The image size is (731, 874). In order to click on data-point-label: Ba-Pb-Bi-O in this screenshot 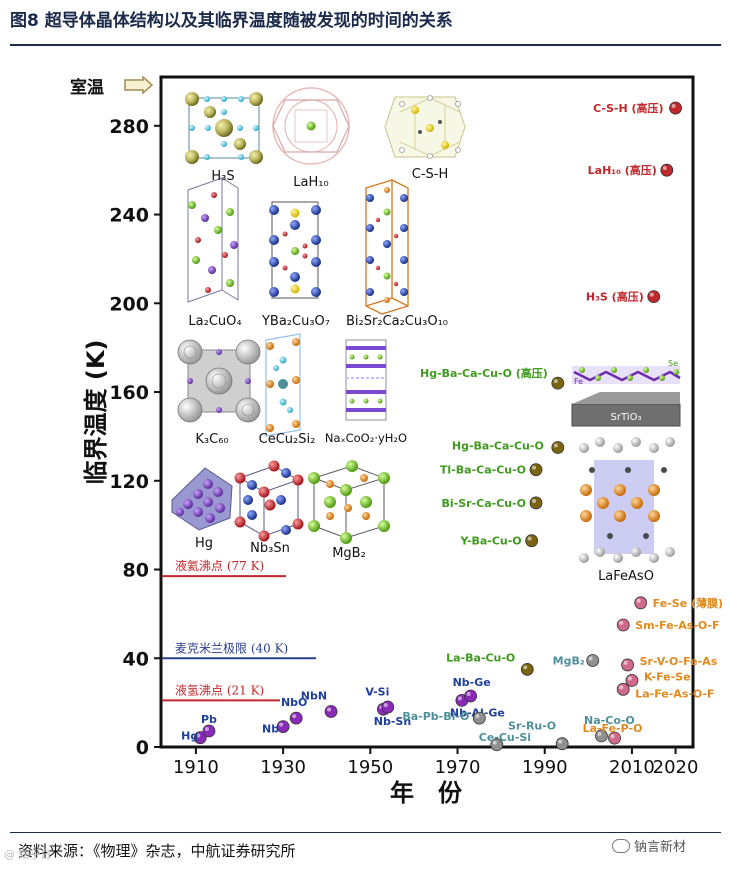, I will do `click(435, 716)`.